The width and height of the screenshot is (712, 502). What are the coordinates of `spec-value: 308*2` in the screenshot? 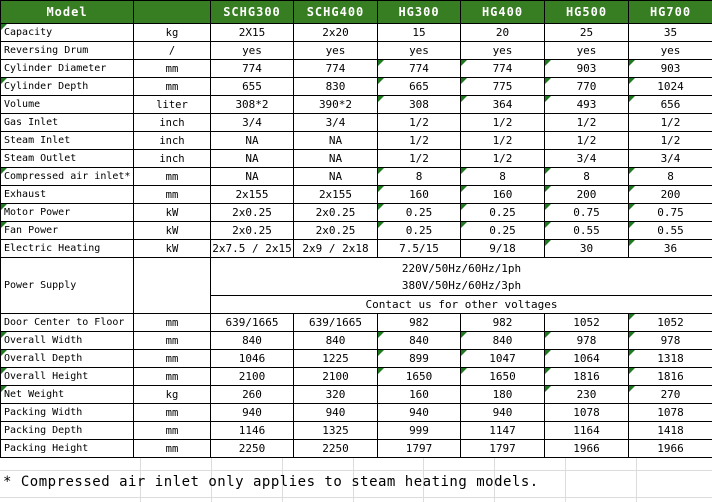 It's located at (252, 104).